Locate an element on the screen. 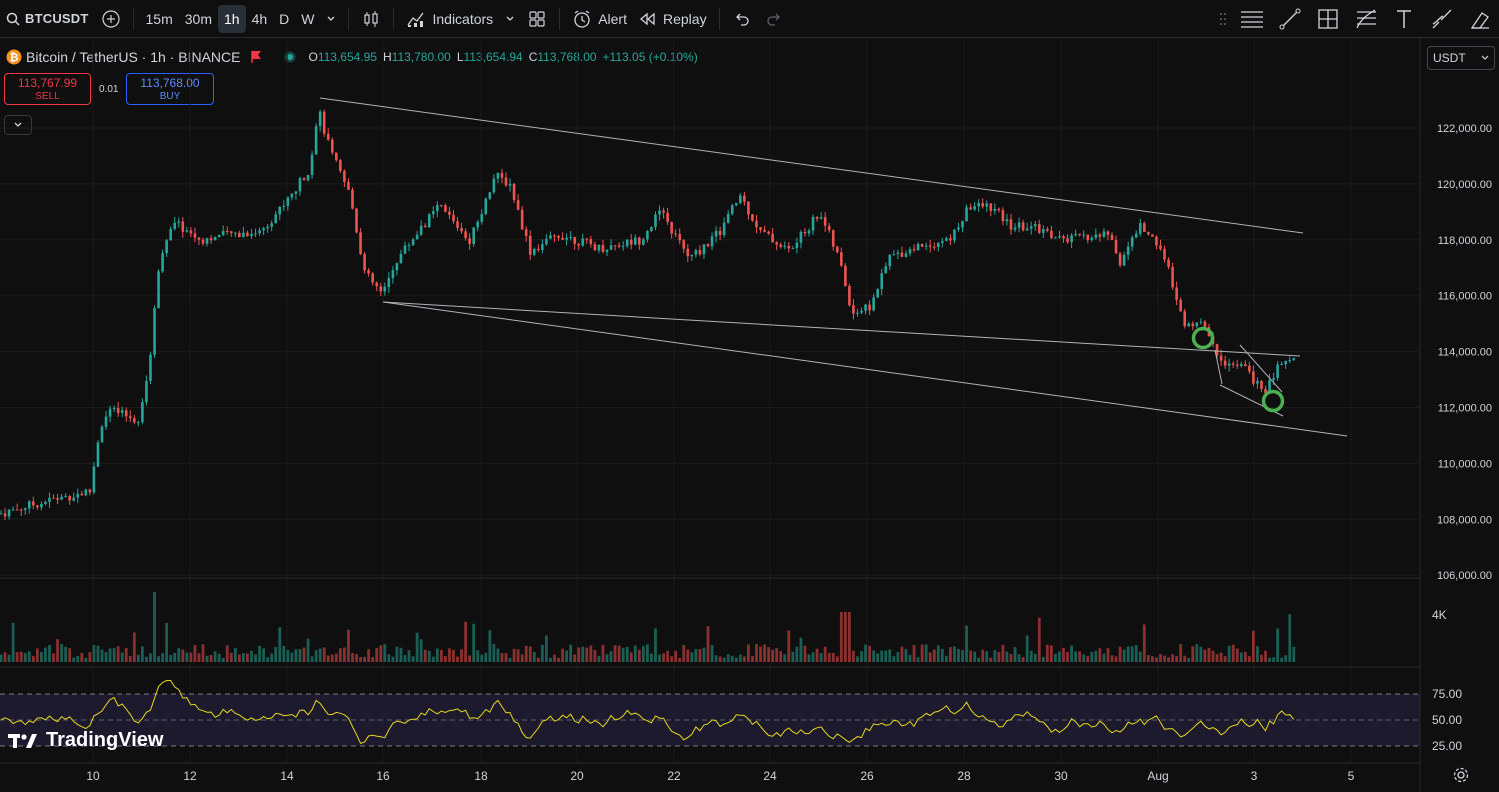 This screenshot has width=1499, height=792. legend-title: Bitcoin / TetherUS · 1h · BINANCE is located at coordinates (133, 57).